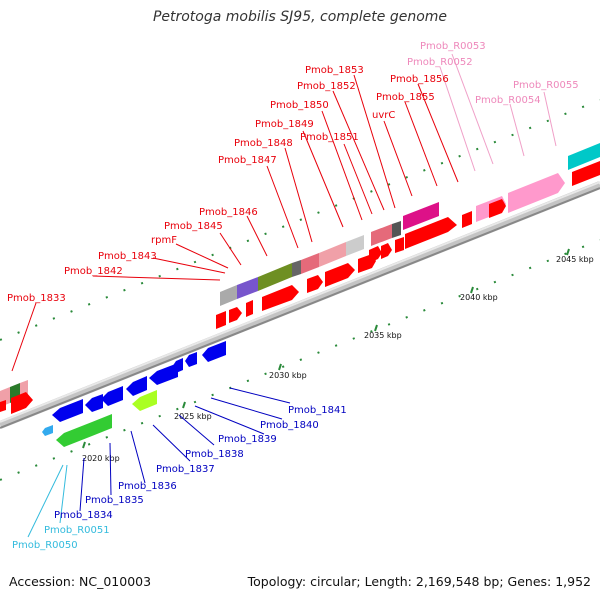  Describe the element at coordinates (36, 298) in the screenshot. I see `gene-label: Pmob_1833` at that location.